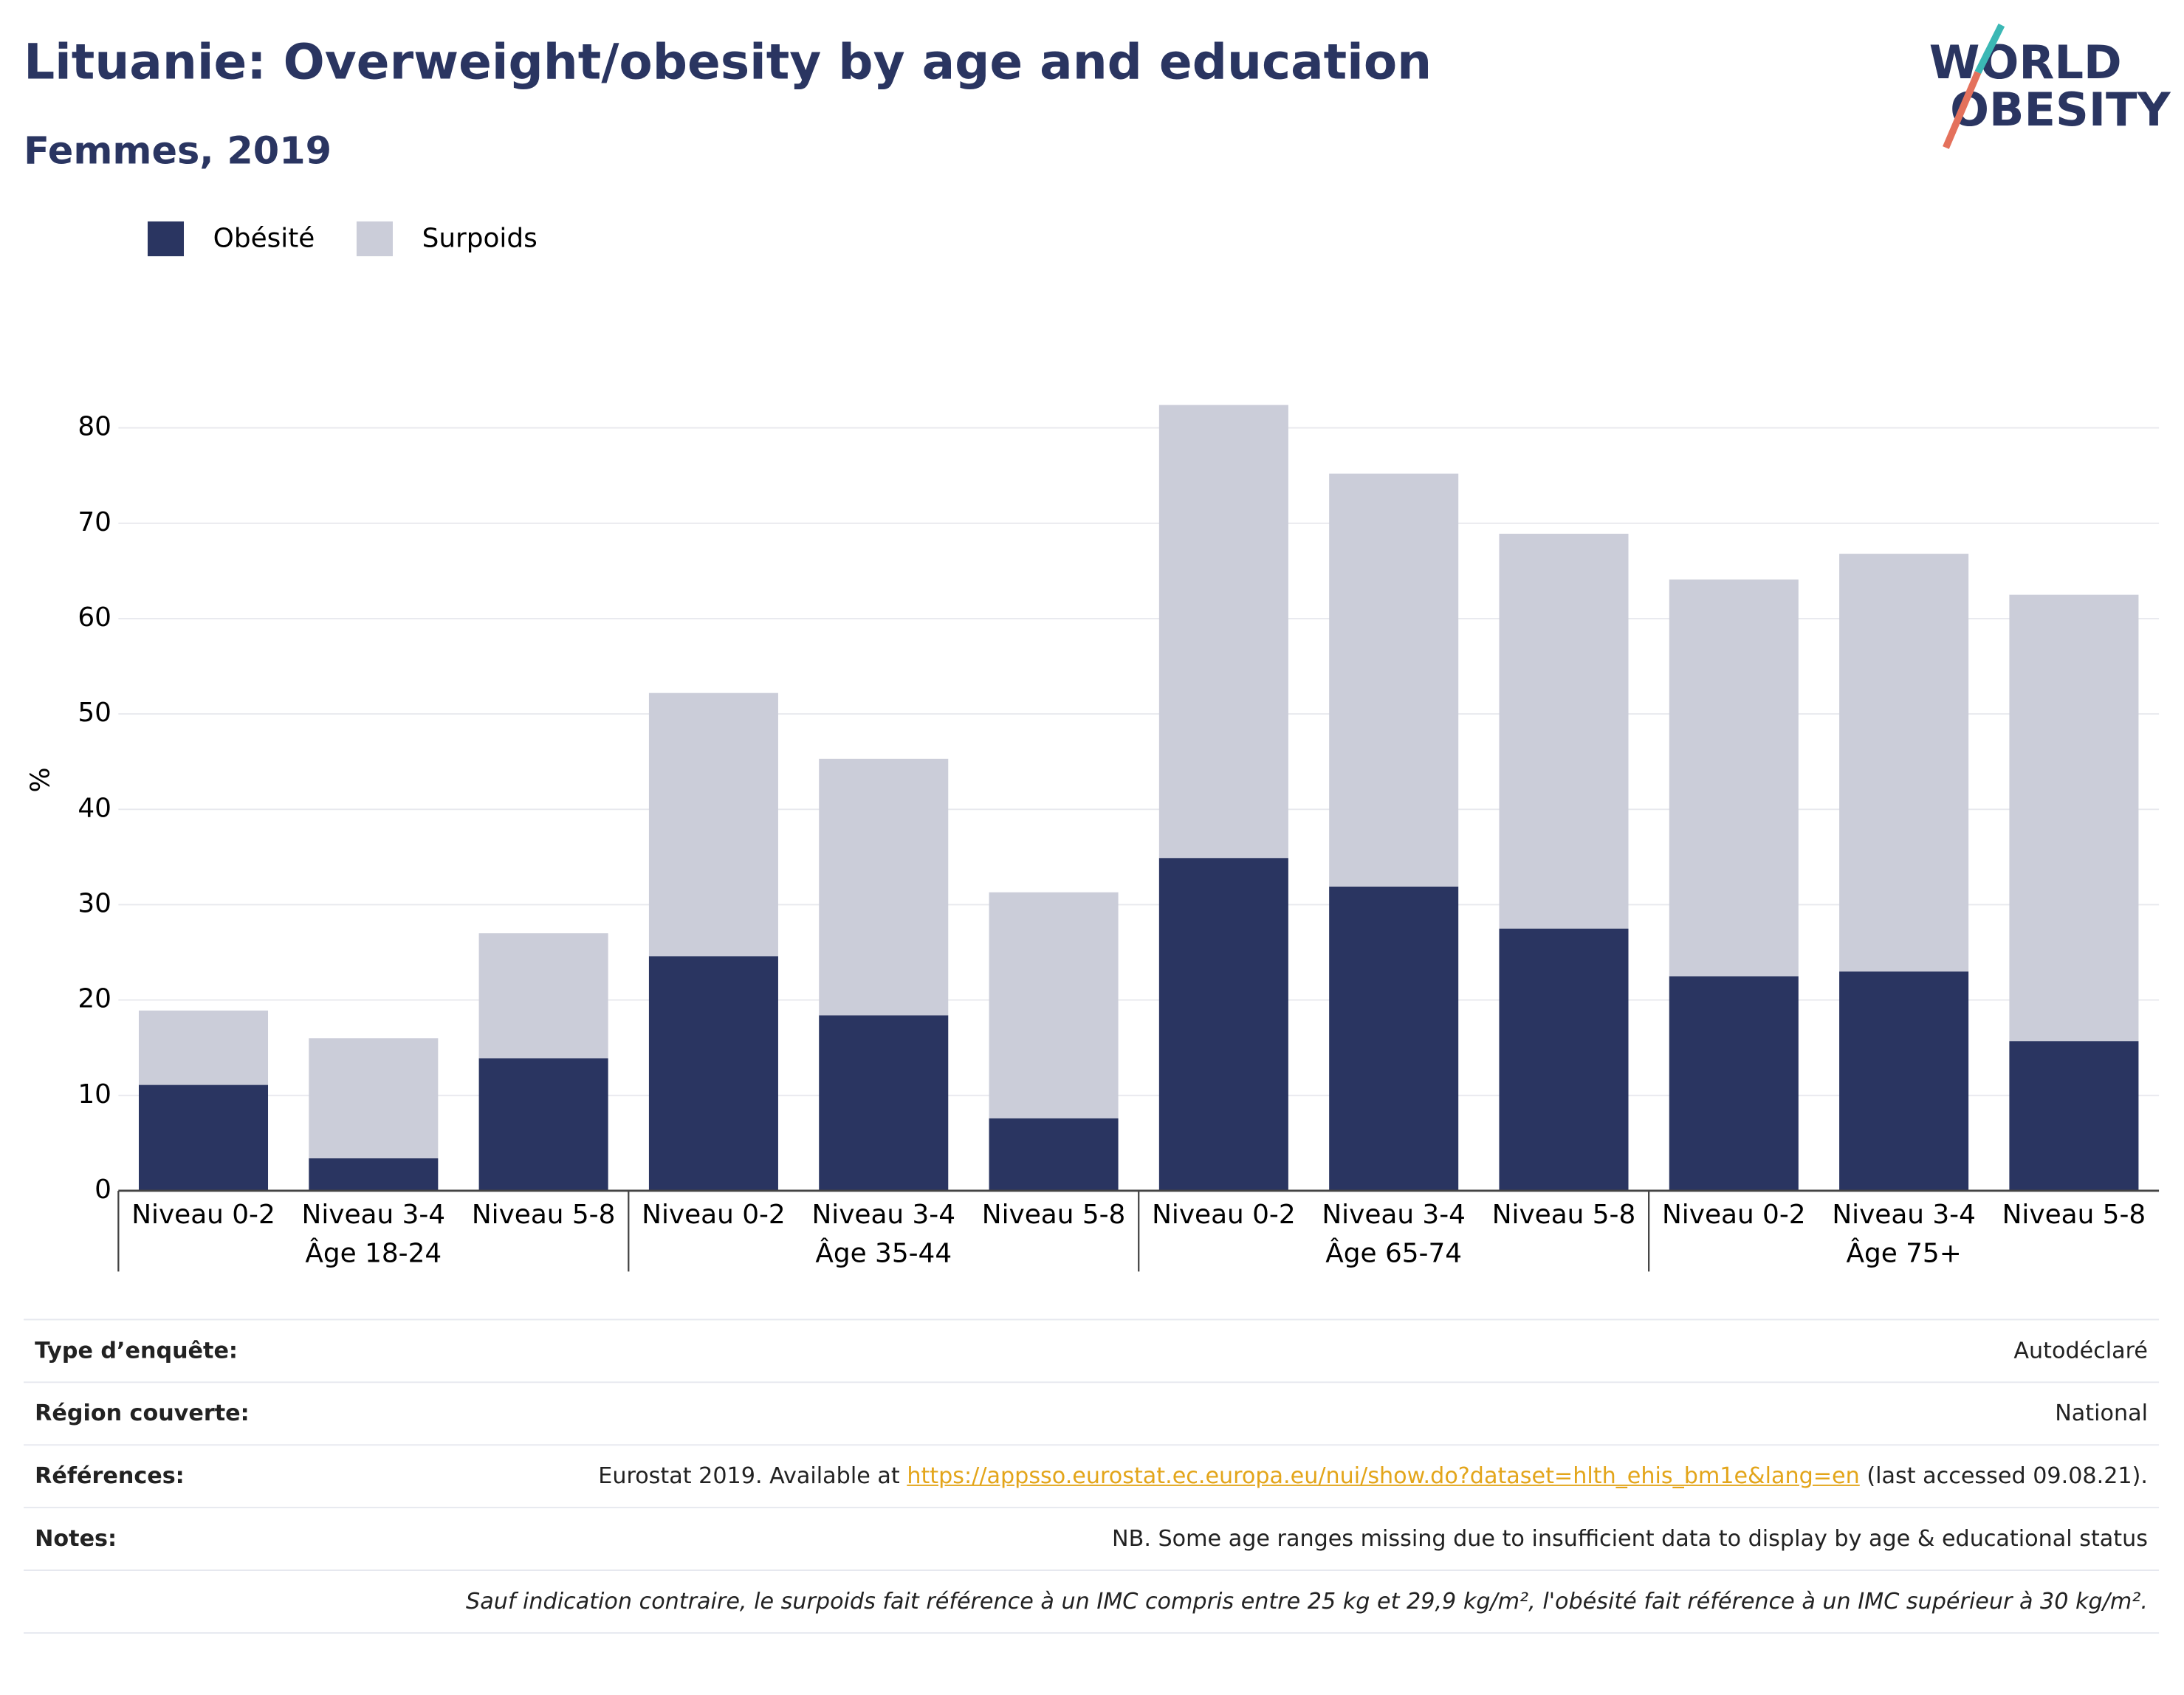  What do you see at coordinates (143, 1412) in the screenshot?
I see `info-label: Région couverte:` at bounding box center [143, 1412].